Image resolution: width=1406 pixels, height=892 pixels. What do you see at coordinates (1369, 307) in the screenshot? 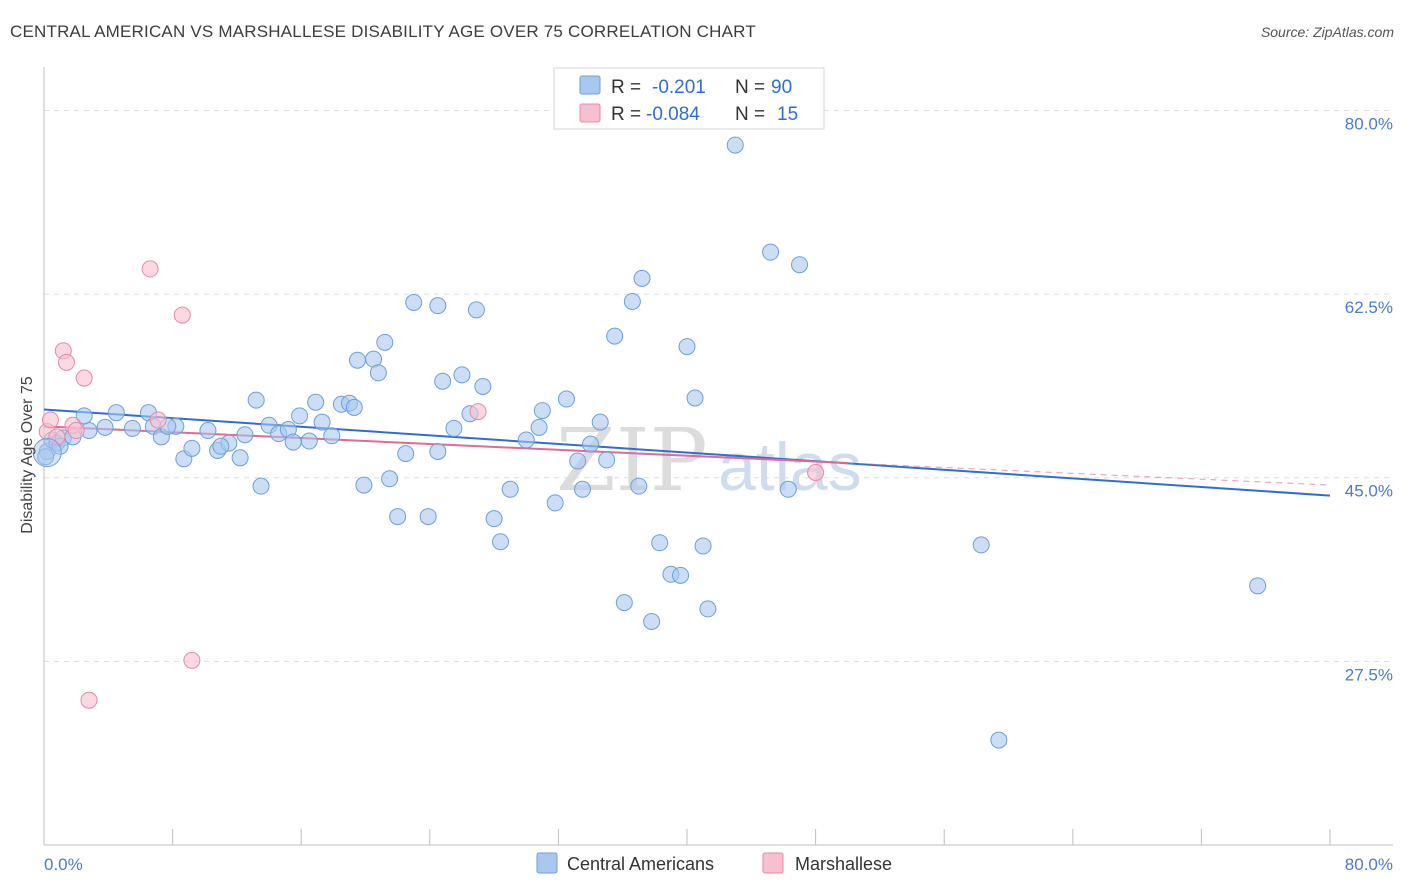
I see `y-tick-label: 62.5%` at bounding box center [1369, 307].